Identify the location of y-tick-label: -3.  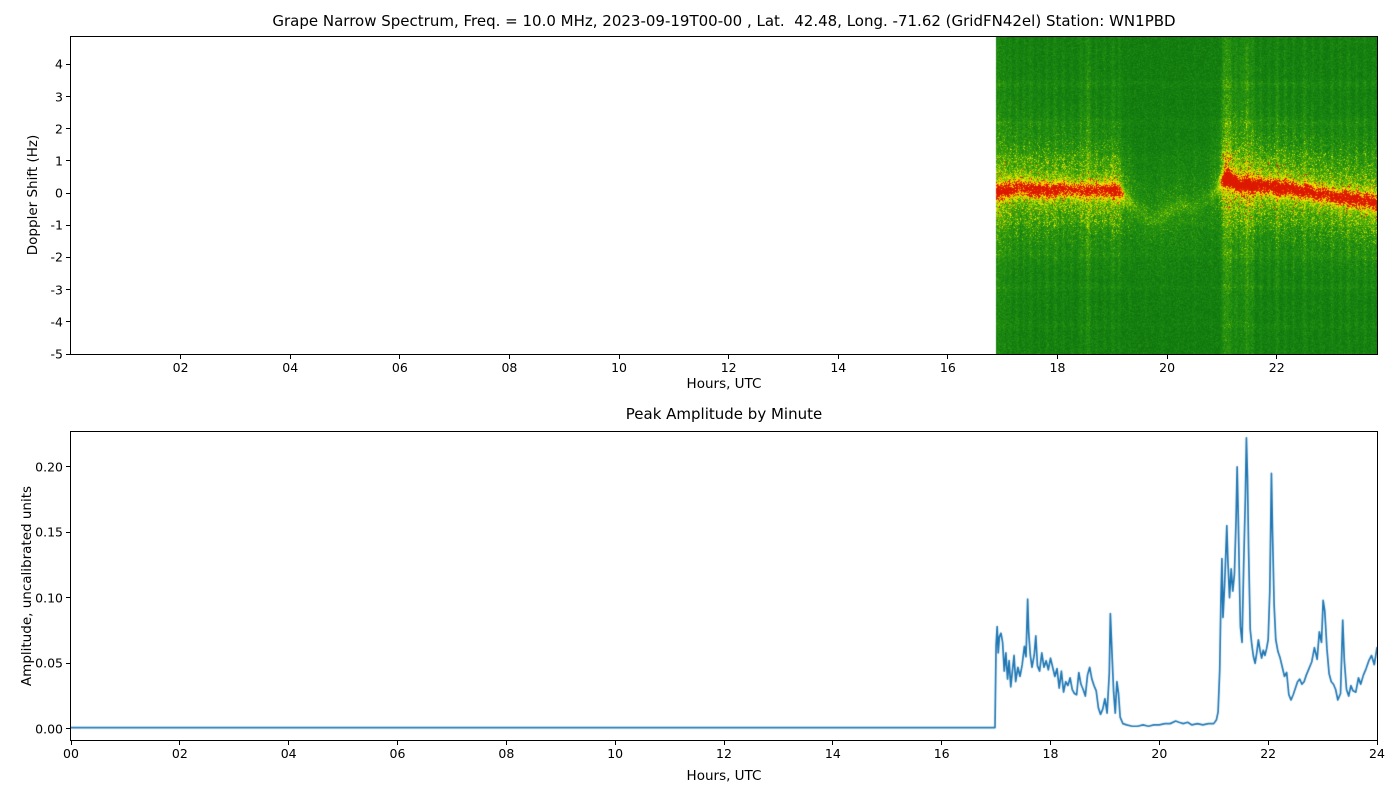
(56, 290).